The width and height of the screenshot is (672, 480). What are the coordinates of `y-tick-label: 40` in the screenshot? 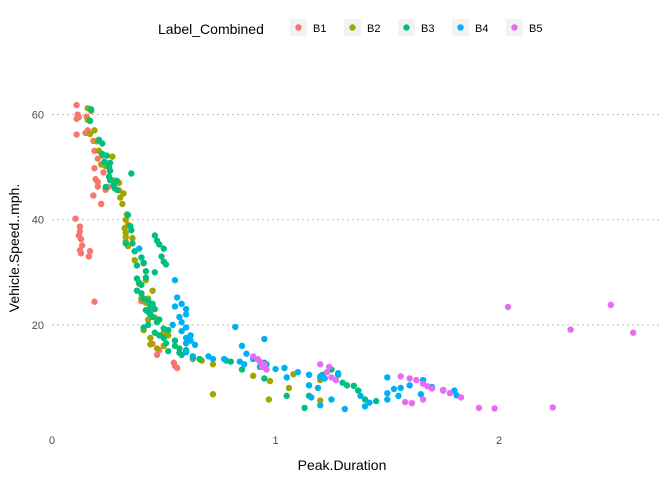 It's located at (38, 221).